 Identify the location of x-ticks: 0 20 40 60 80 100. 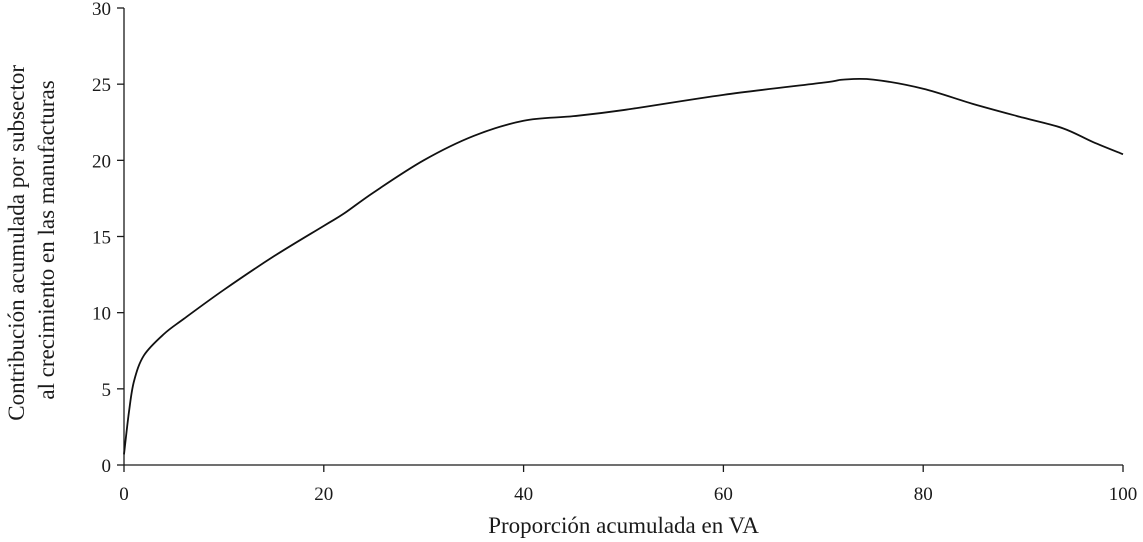
(628, 485).